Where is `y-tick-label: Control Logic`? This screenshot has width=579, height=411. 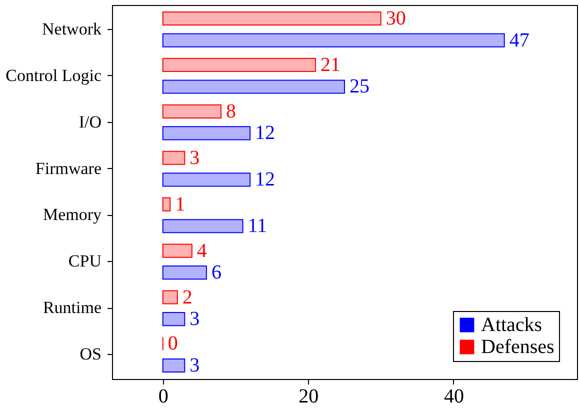 y-tick-label: Control Logic is located at coordinates (54, 75).